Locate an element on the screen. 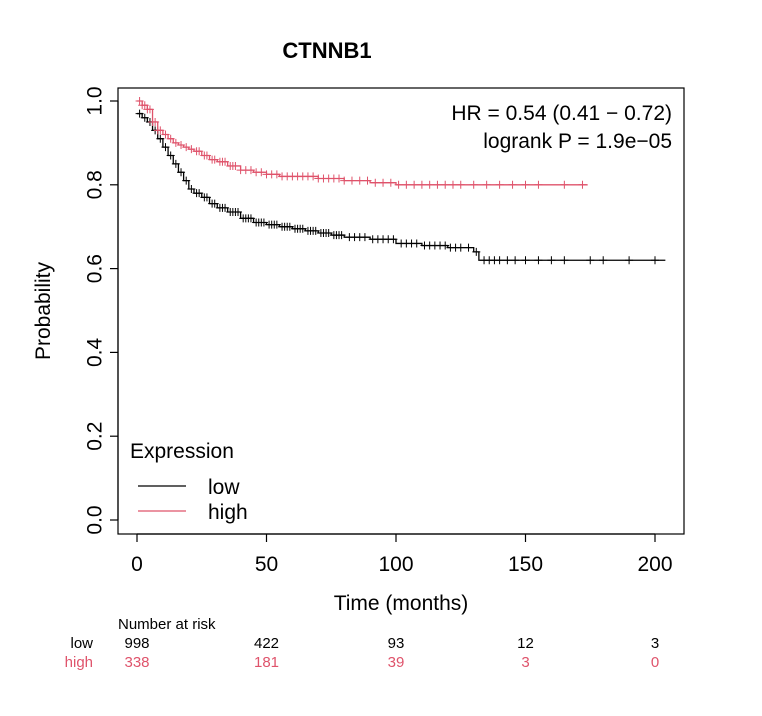 The height and width of the screenshot is (716, 762). risk-row-label-low: low is located at coordinates (81, 643).